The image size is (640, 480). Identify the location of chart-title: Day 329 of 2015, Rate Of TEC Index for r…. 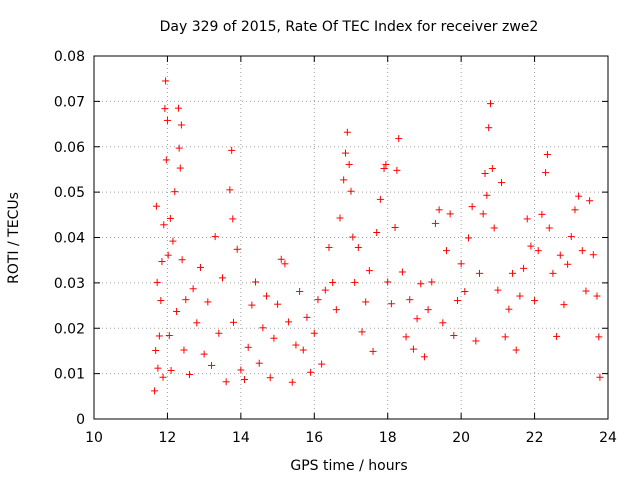
(349, 27).